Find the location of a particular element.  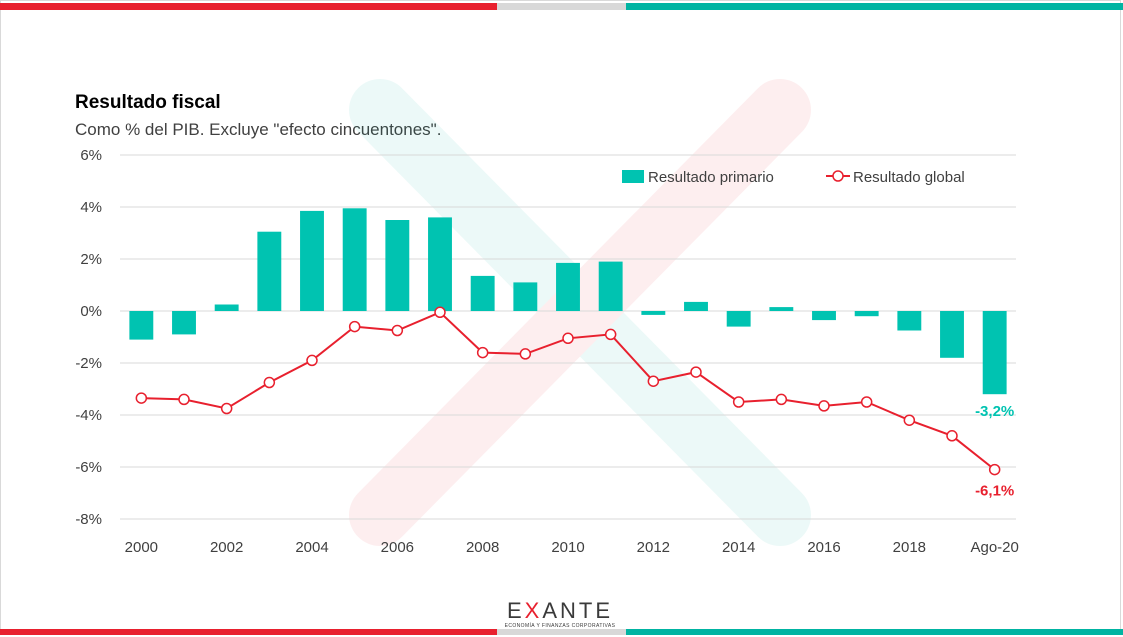

exante-logo: EXANTE ECONOMÍA Y FINANZAS CORPORATIVAS is located at coordinates (560, 614).